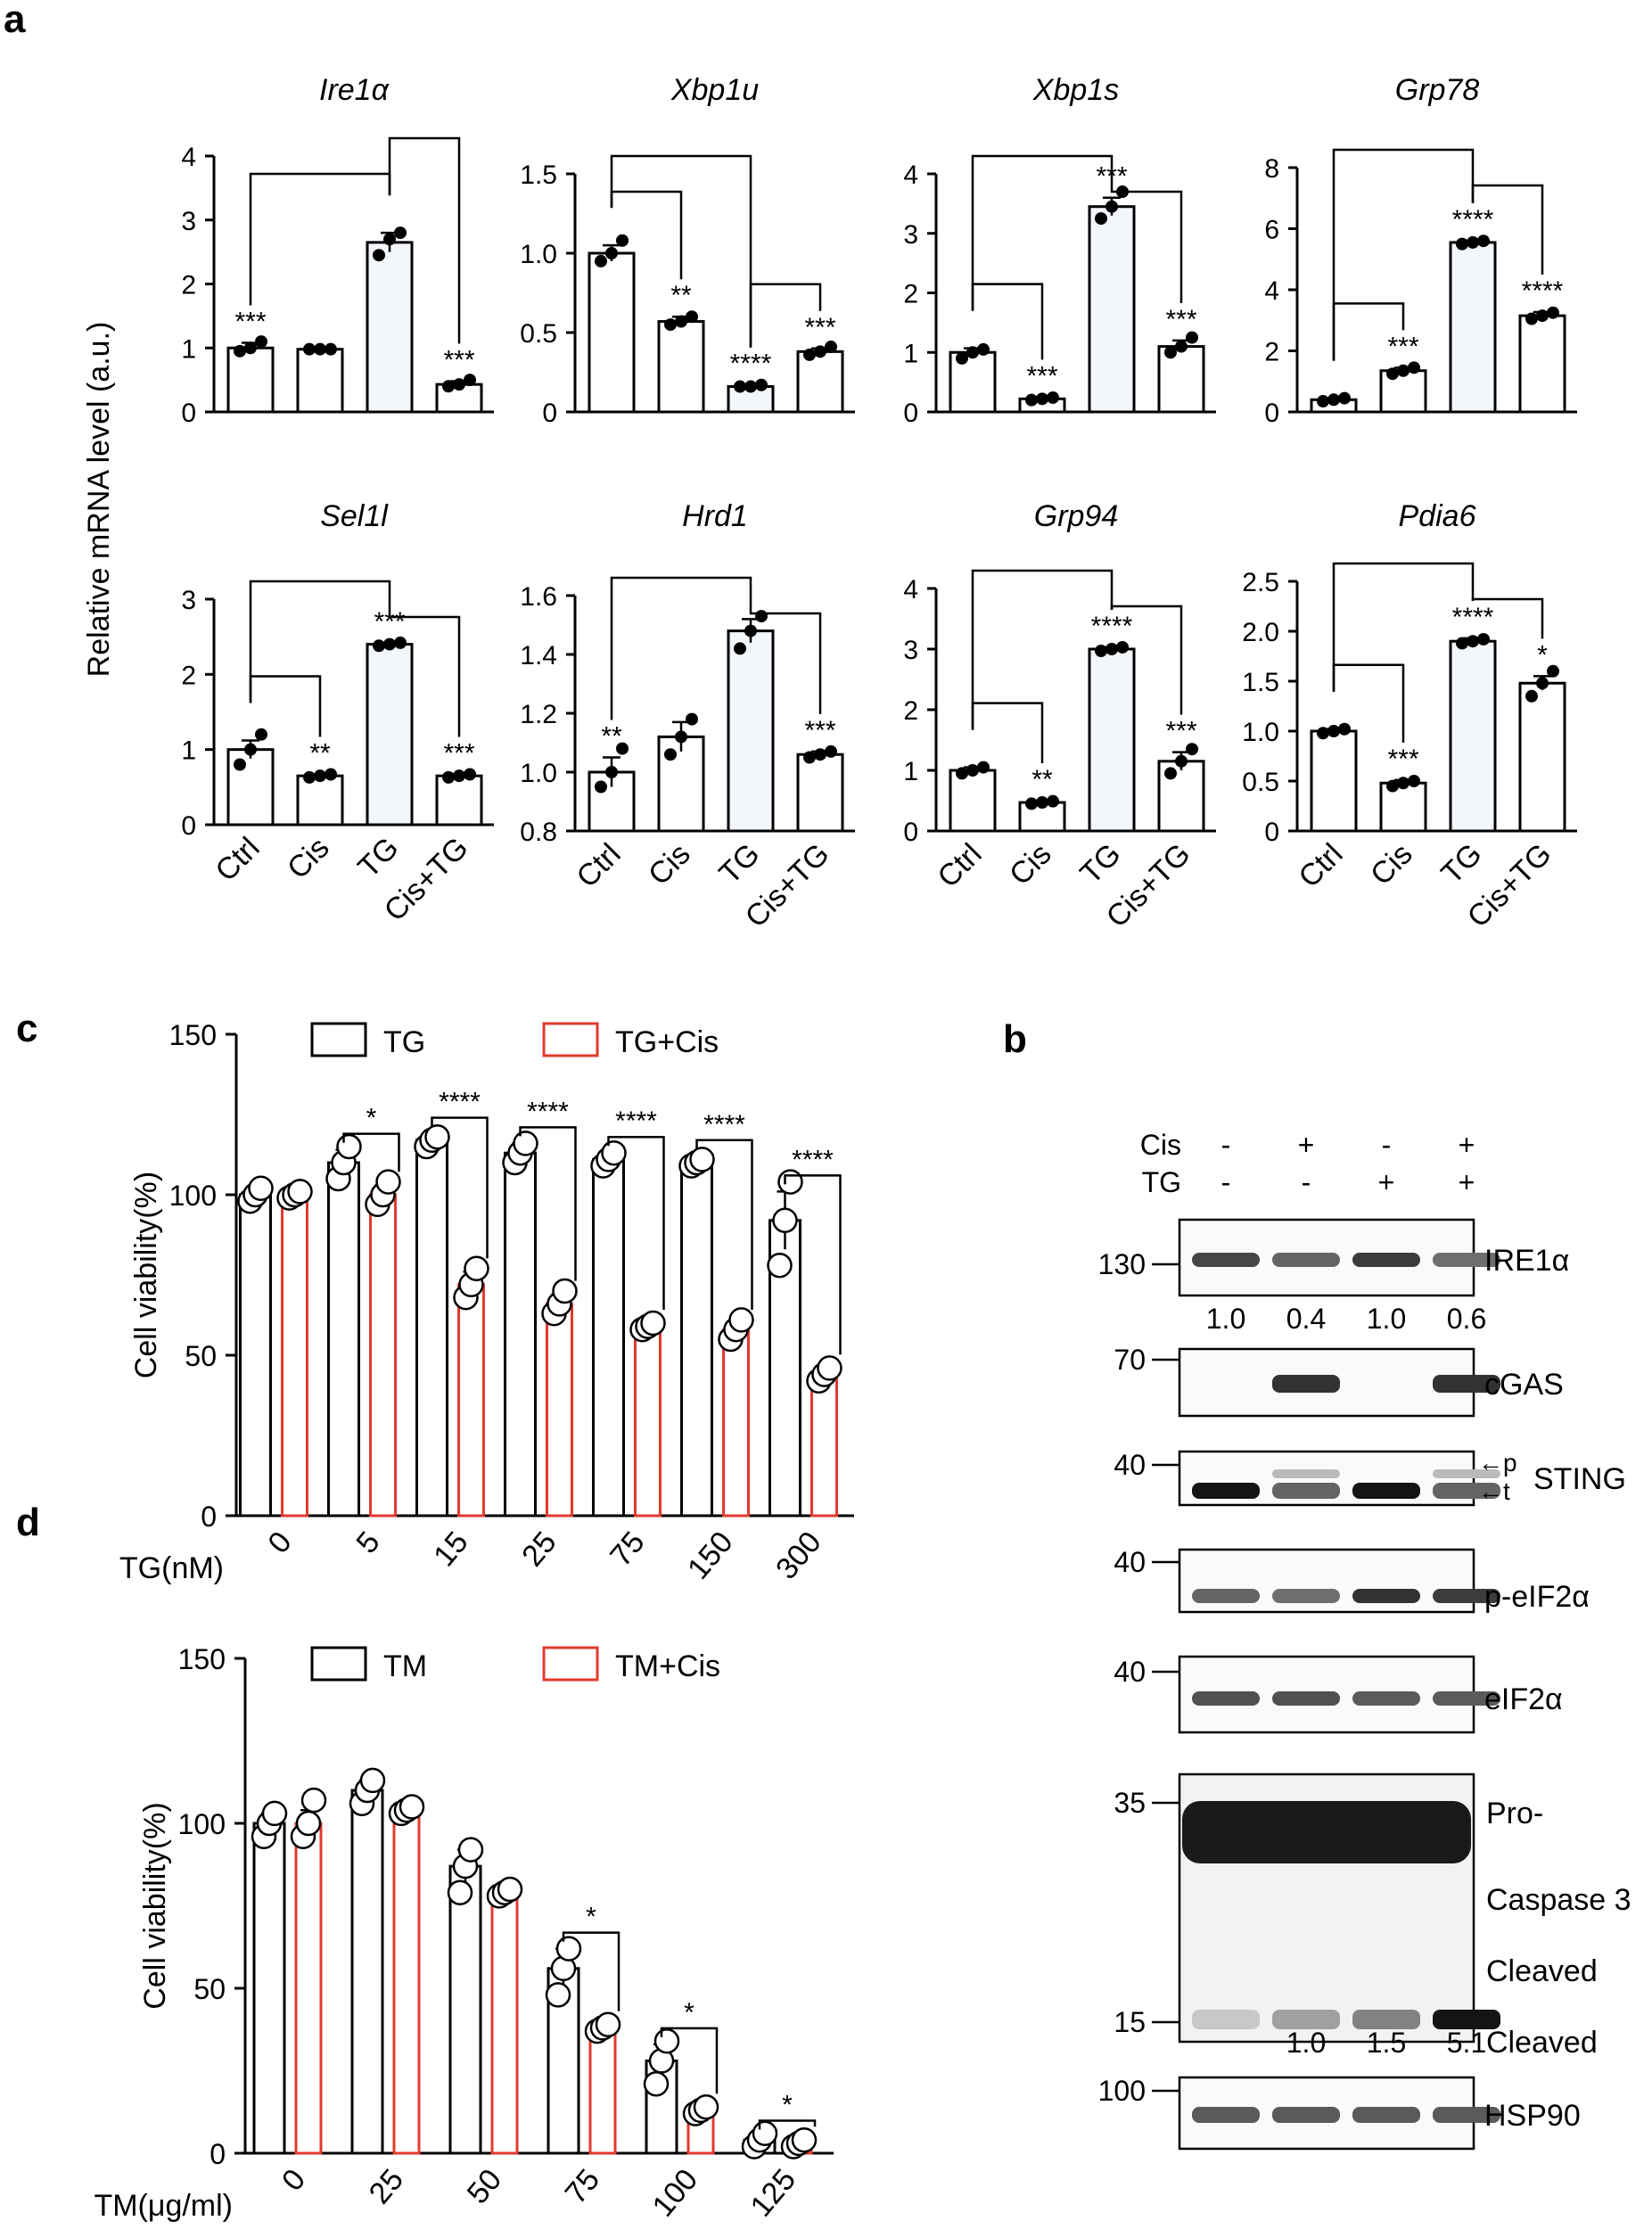  What do you see at coordinates (1340, 2113) in the screenshot?
I see `blot-hsp90: 100 HSP90` at bounding box center [1340, 2113].